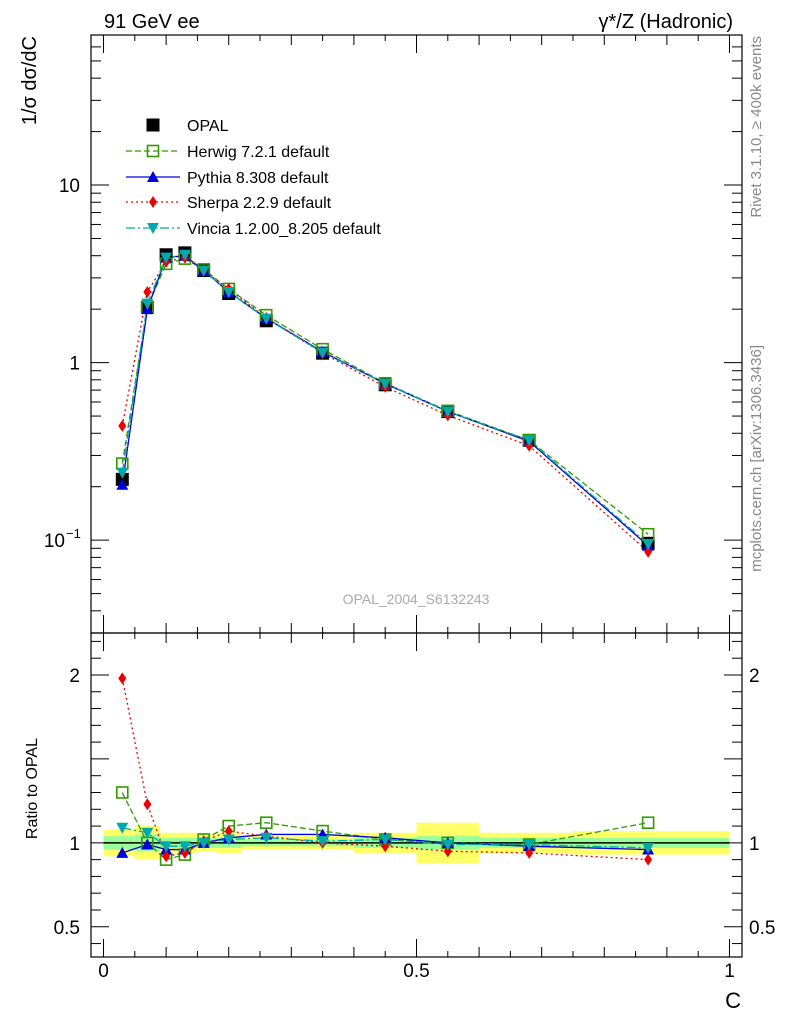  Describe the element at coordinates (74, 844) in the screenshot. I see `ratio-y-tick-label: 1` at that location.